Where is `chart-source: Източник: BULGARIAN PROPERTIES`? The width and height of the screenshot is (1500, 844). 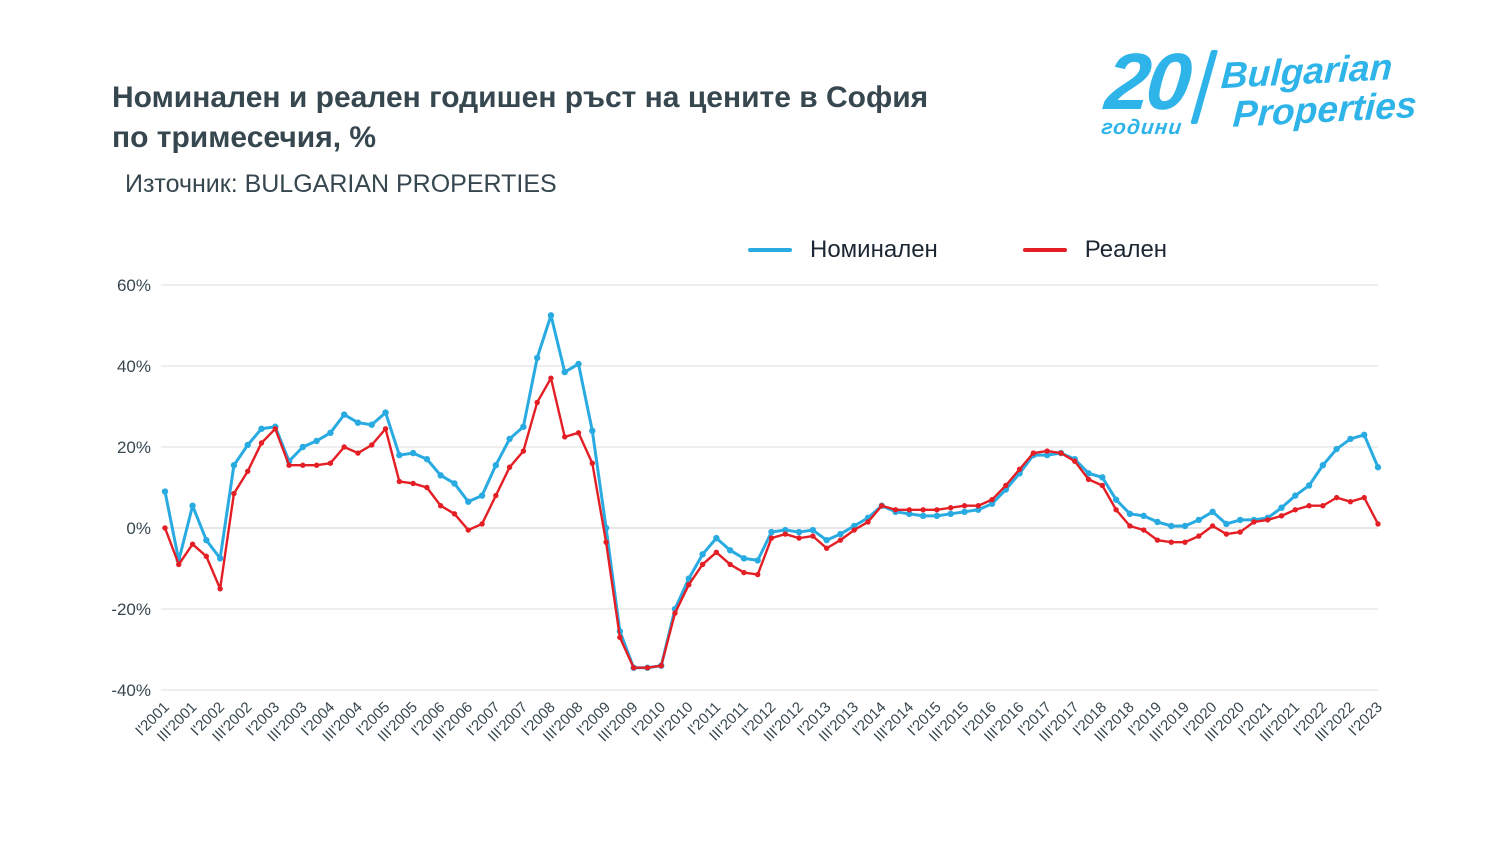
chart-source: Източник: BULGARIAN PROPERTIES is located at coordinates (341, 184).